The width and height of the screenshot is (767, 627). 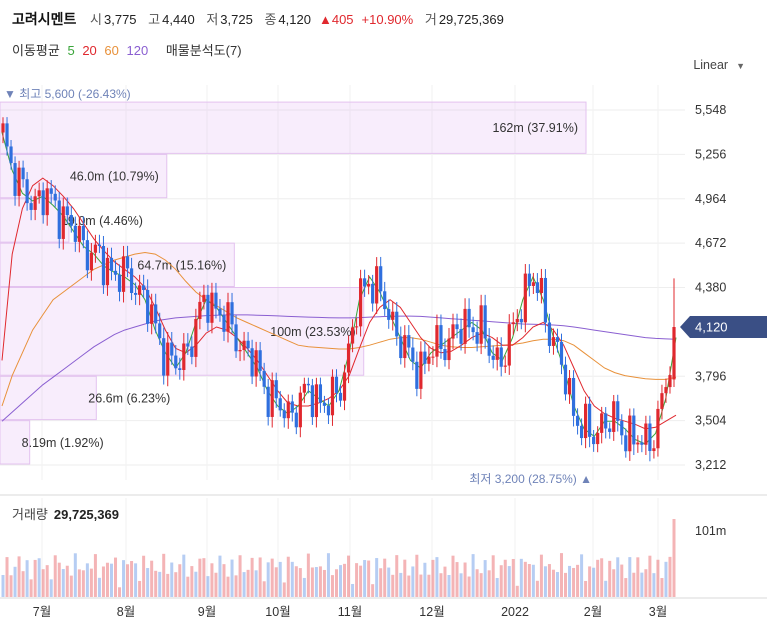 I want to click on scale-mode: Linear, so click(x=711, y=65).